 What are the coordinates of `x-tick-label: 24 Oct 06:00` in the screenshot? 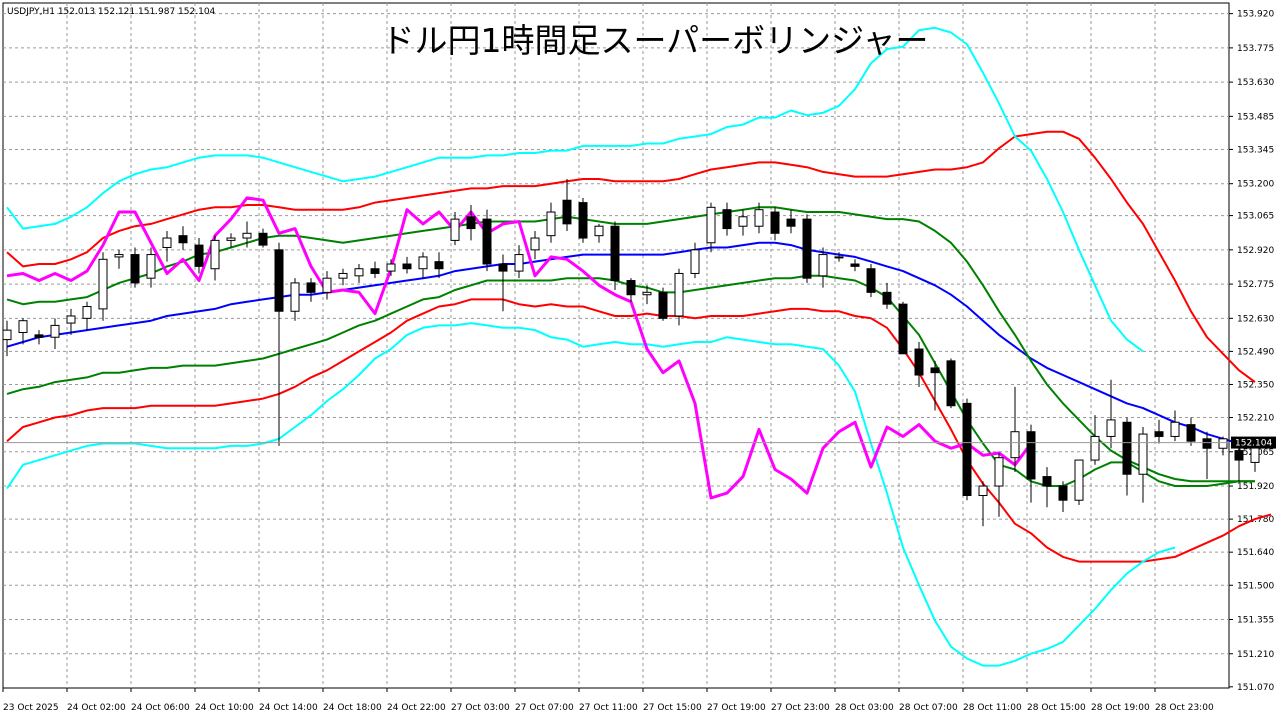 It's located at (160, 708).